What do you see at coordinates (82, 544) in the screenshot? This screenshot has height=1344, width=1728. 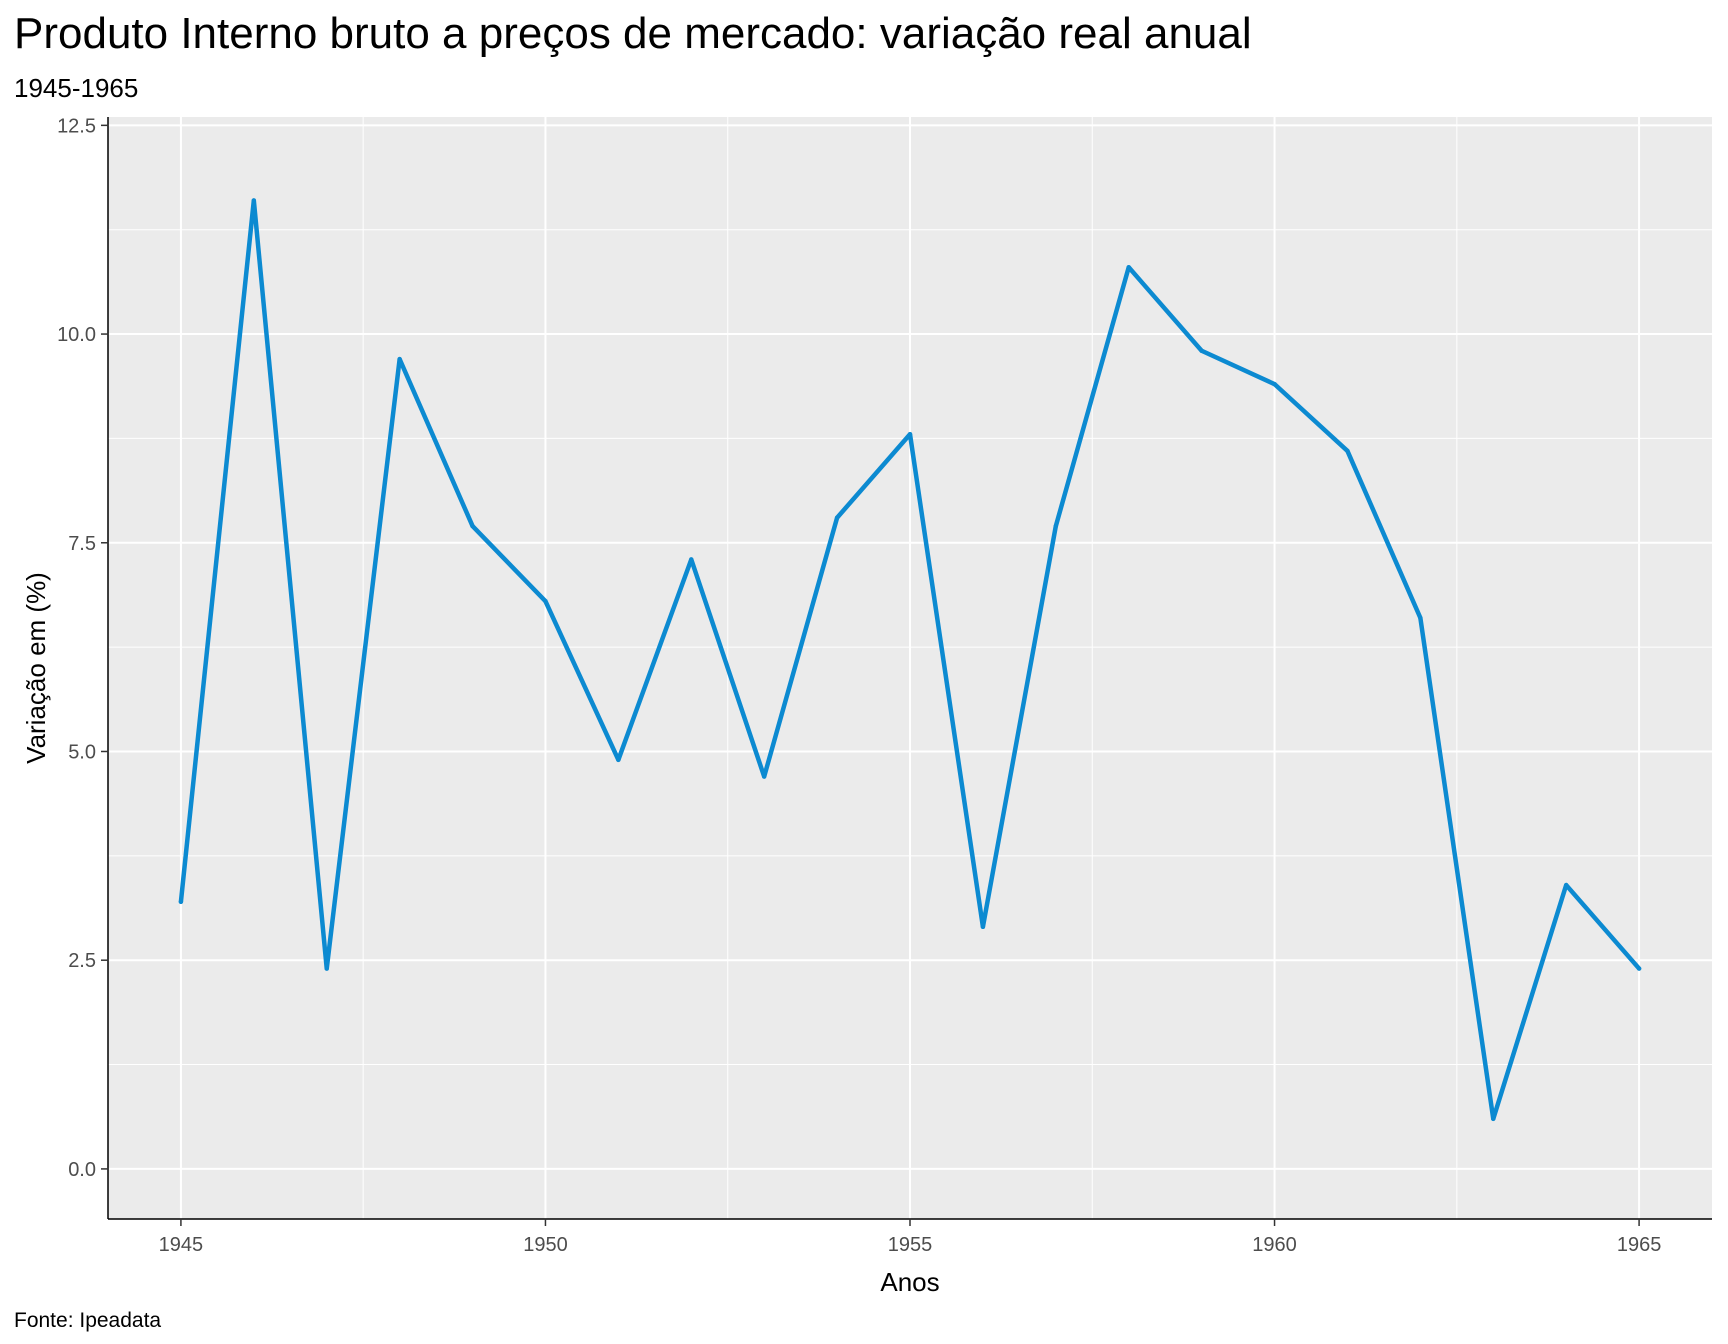 I see `y-tick-label: 7.5` at bounding box center [82, 544].